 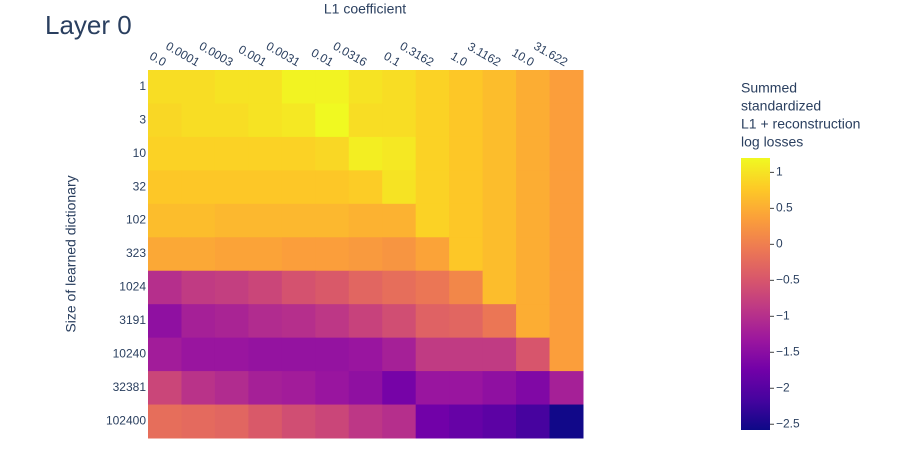 I want to click on y-tick-label: 3191, so click(x=132, y=320).